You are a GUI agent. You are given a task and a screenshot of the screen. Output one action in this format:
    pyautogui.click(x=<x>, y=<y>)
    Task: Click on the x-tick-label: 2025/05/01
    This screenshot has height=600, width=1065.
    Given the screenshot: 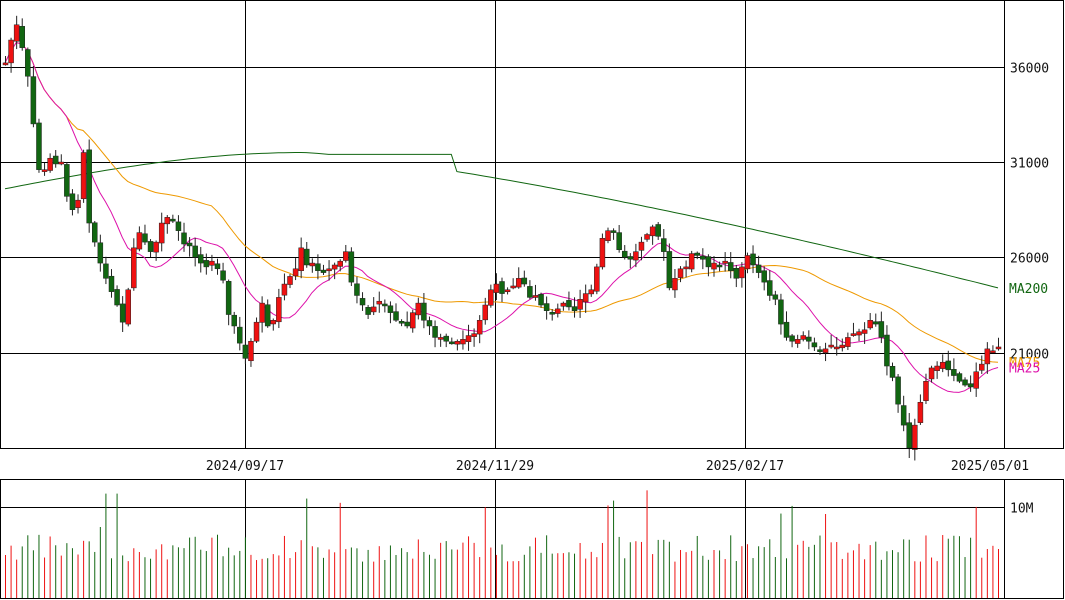 What is the action you would take?
    pyautogui.click(x=990, y=466)
    